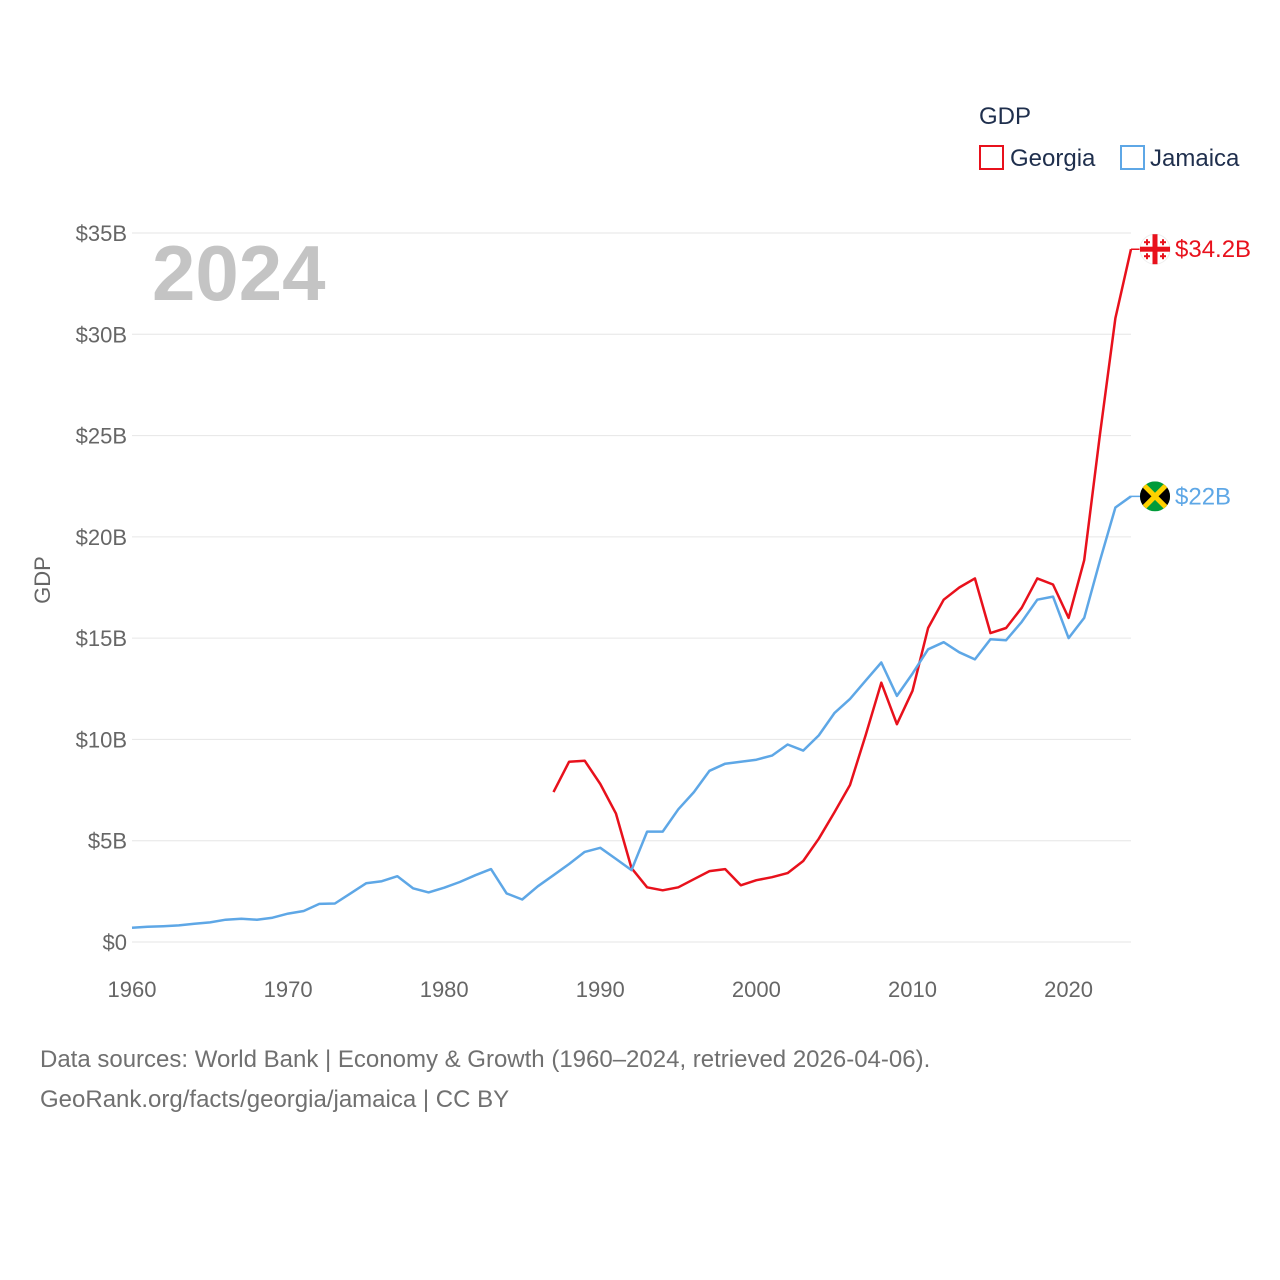 This screenshot has width=1280, height=1280. What do you see at coordinates (101, 436) in the screenshot?
I see `y-tick-label: $25B` at bounding box center [101, 436].